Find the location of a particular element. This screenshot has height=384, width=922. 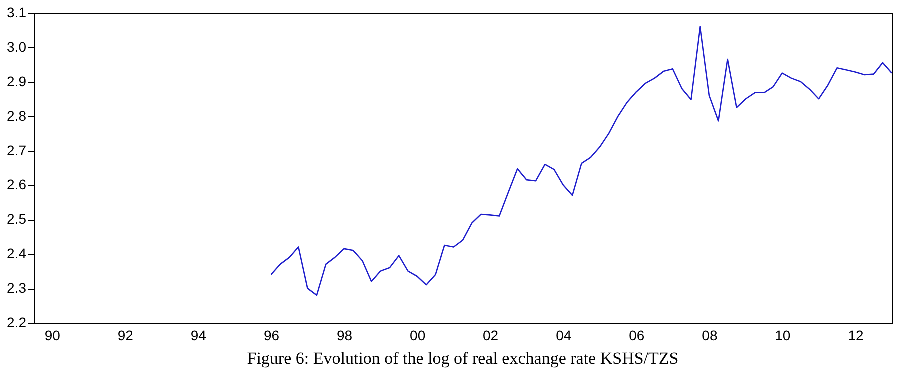

y-tick-label: 2.5 is located at coordinates (17, 219).